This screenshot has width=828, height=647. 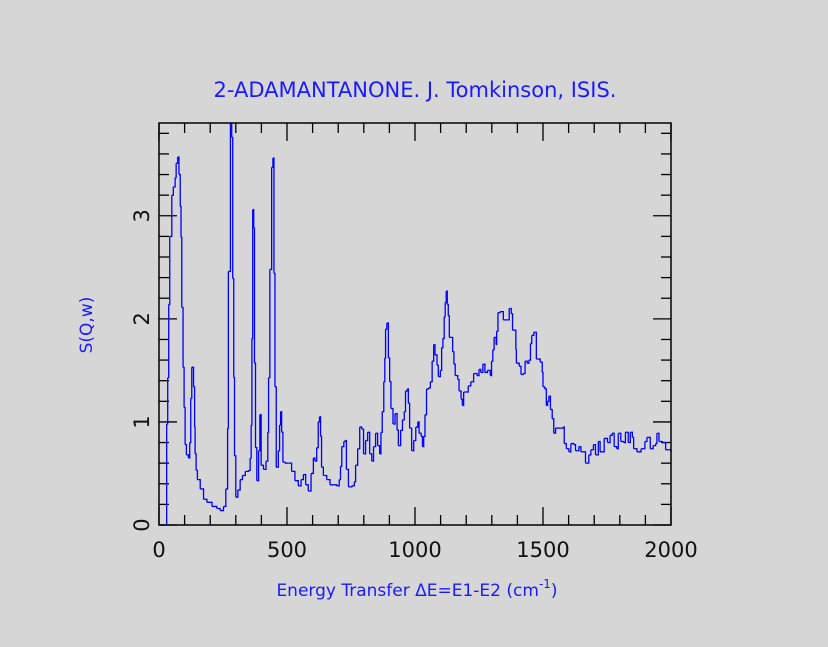 What do you see at coordinates (542, 550) in the screenshot?
I see `x-tick-label: 1500` at bounding box center [542, 550].